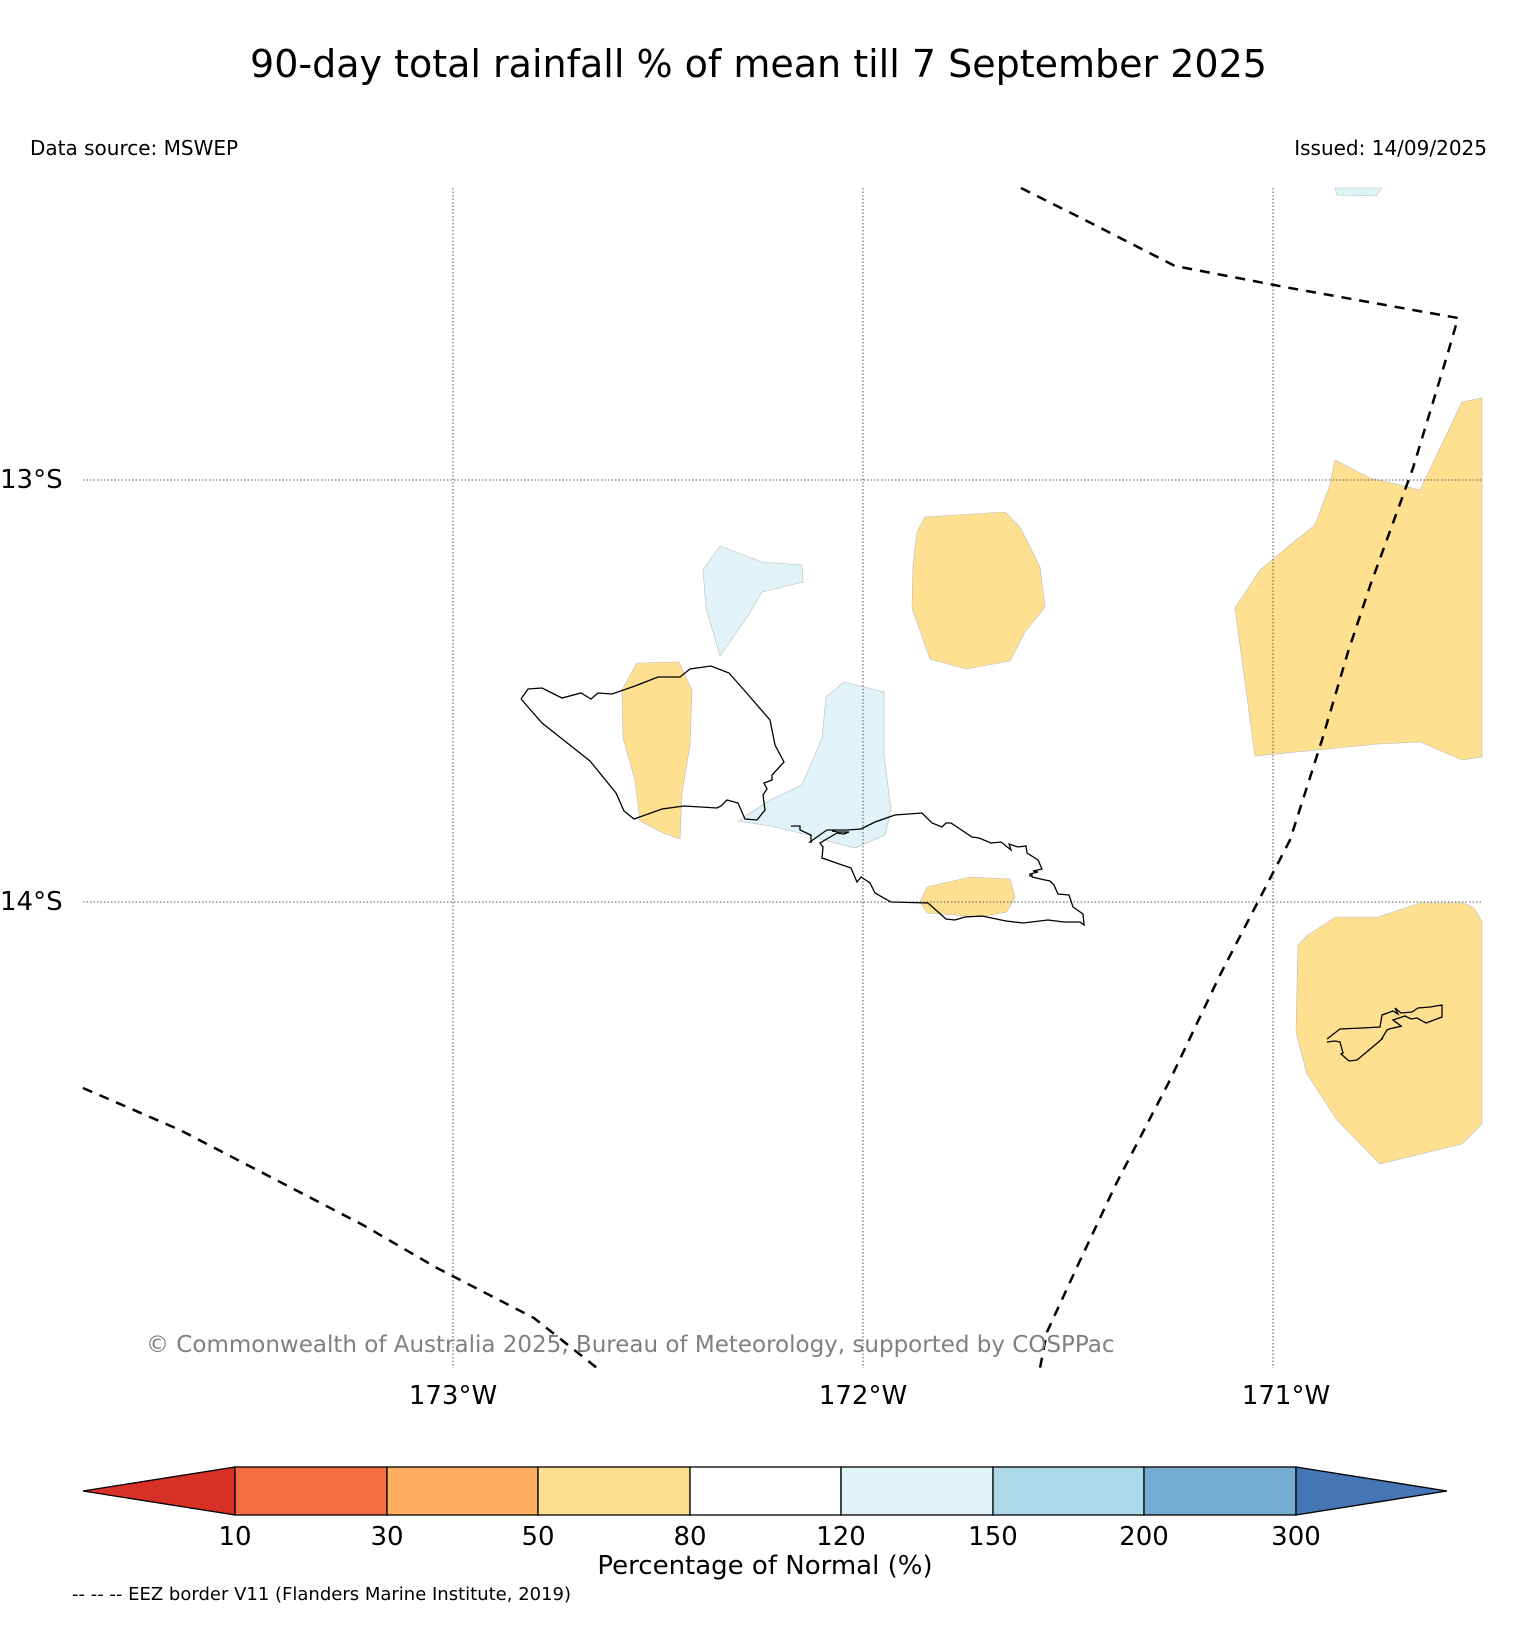 The image size is (1517, 1632). What do you see at coordinates (967, 897) in the screenshot?
I see `region-dry-south-coast` at bounding box center [967, 897].